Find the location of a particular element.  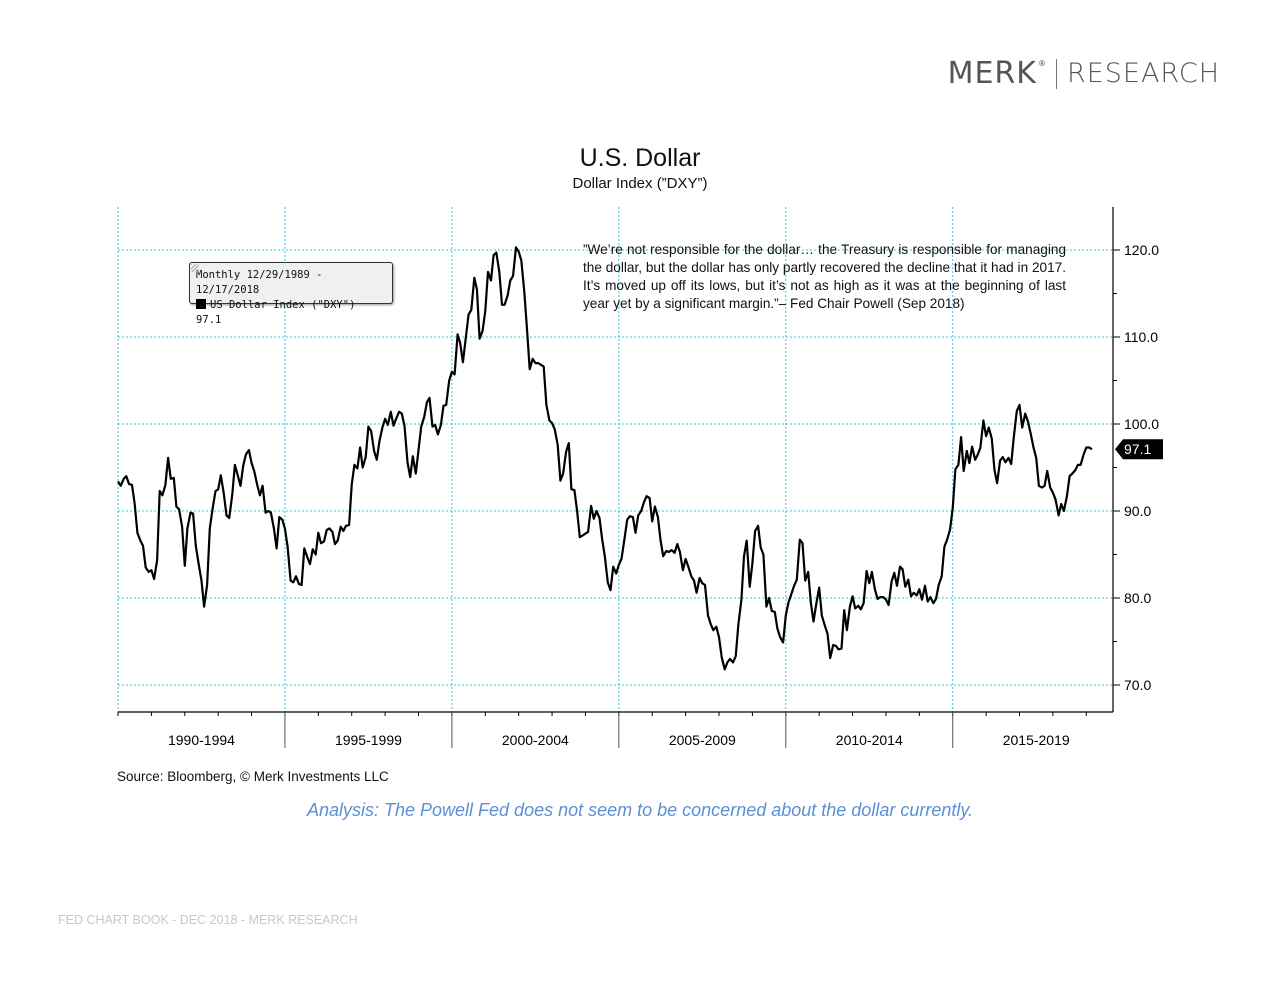

x-tick-label: 2005-2009 is located at coordinates (702, 740).